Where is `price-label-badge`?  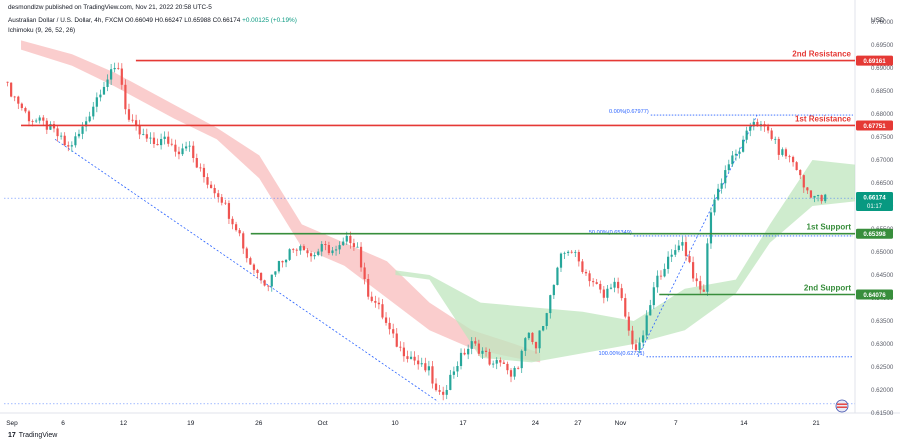
price-label-badge is located at coordinates (874, 294).